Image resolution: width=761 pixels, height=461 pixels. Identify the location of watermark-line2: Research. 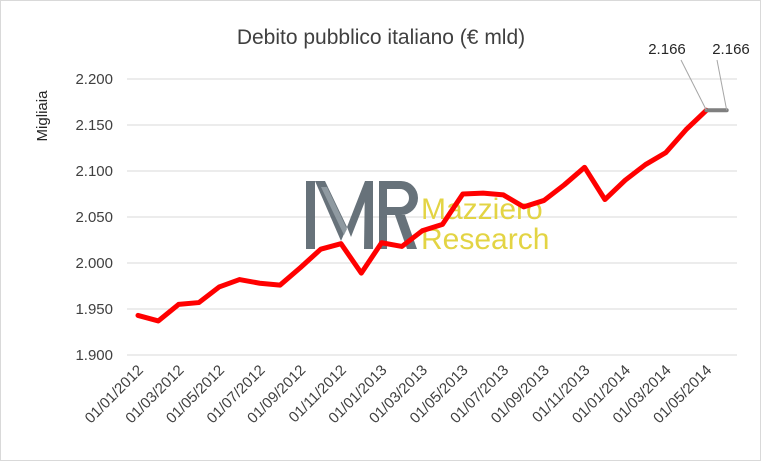
(485, 239).